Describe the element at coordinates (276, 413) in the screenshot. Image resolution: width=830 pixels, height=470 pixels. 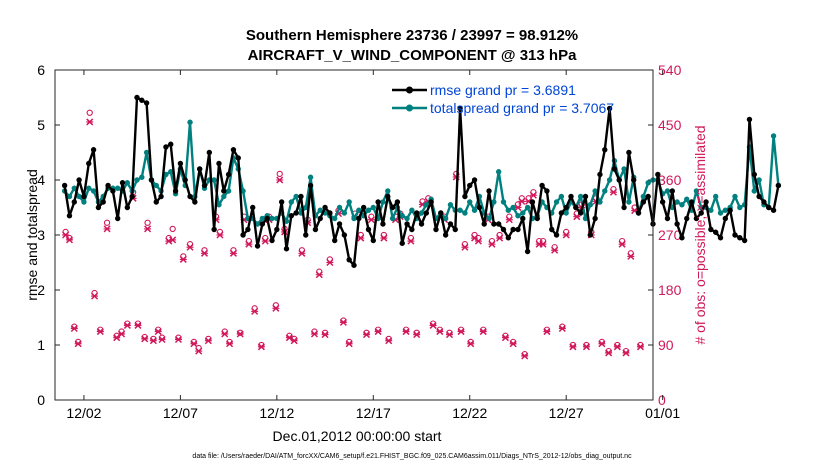
I see `x-tick-label: 12/12` at that location.